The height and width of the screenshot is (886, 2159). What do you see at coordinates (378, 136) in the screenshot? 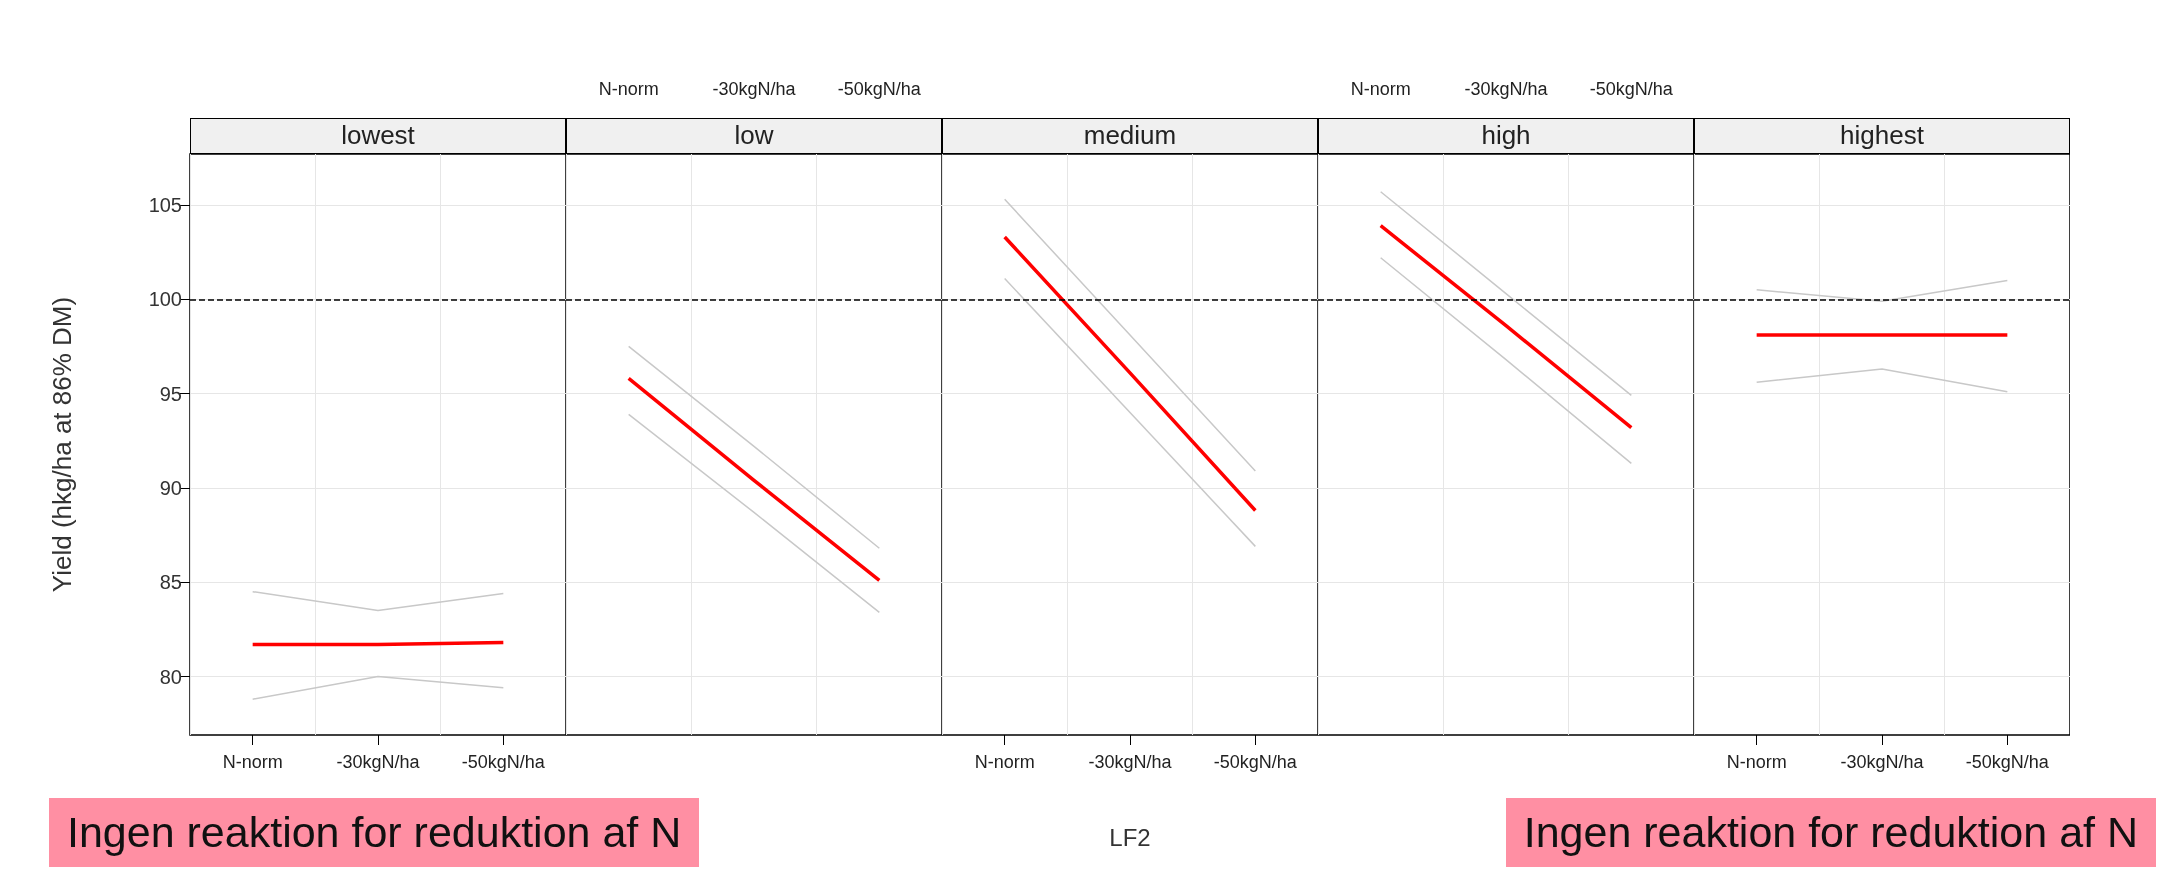
I see `chart-title: lowest` at bounding box center [378, 136].